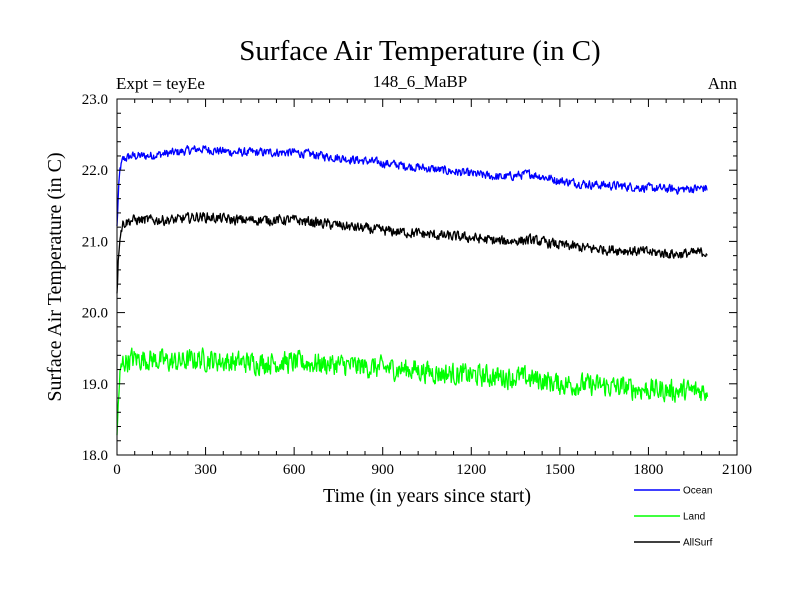 This screenshot has width=800, height=605. What do you see at coordinates (698, 543) in the screenshot?
I see `legend-label-allsurf: AllSurf` at bounding box center [698, 543].